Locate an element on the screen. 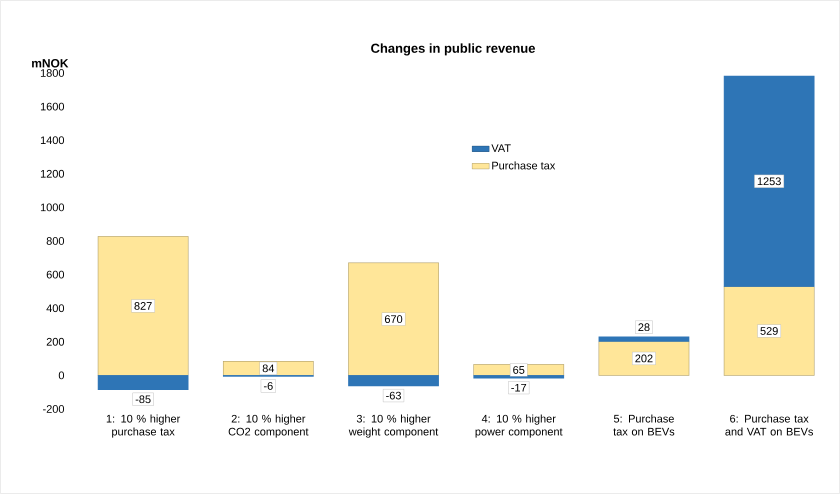  x-tick-label: 2: 10 % higher CO2 component is located at coordinates (268, 426).